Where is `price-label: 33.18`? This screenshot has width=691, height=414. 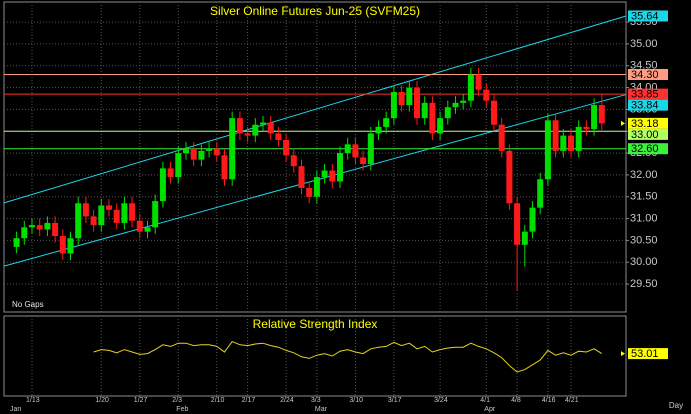
price-label: 33.18 is located at coordinates (645, 124).